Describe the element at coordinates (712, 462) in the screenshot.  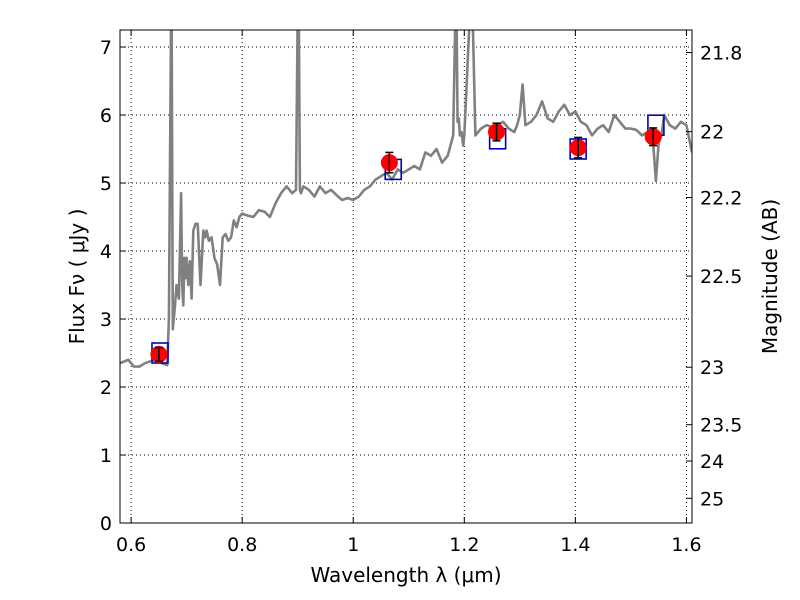
I see `magnitude-tick-label: 24` at that location.